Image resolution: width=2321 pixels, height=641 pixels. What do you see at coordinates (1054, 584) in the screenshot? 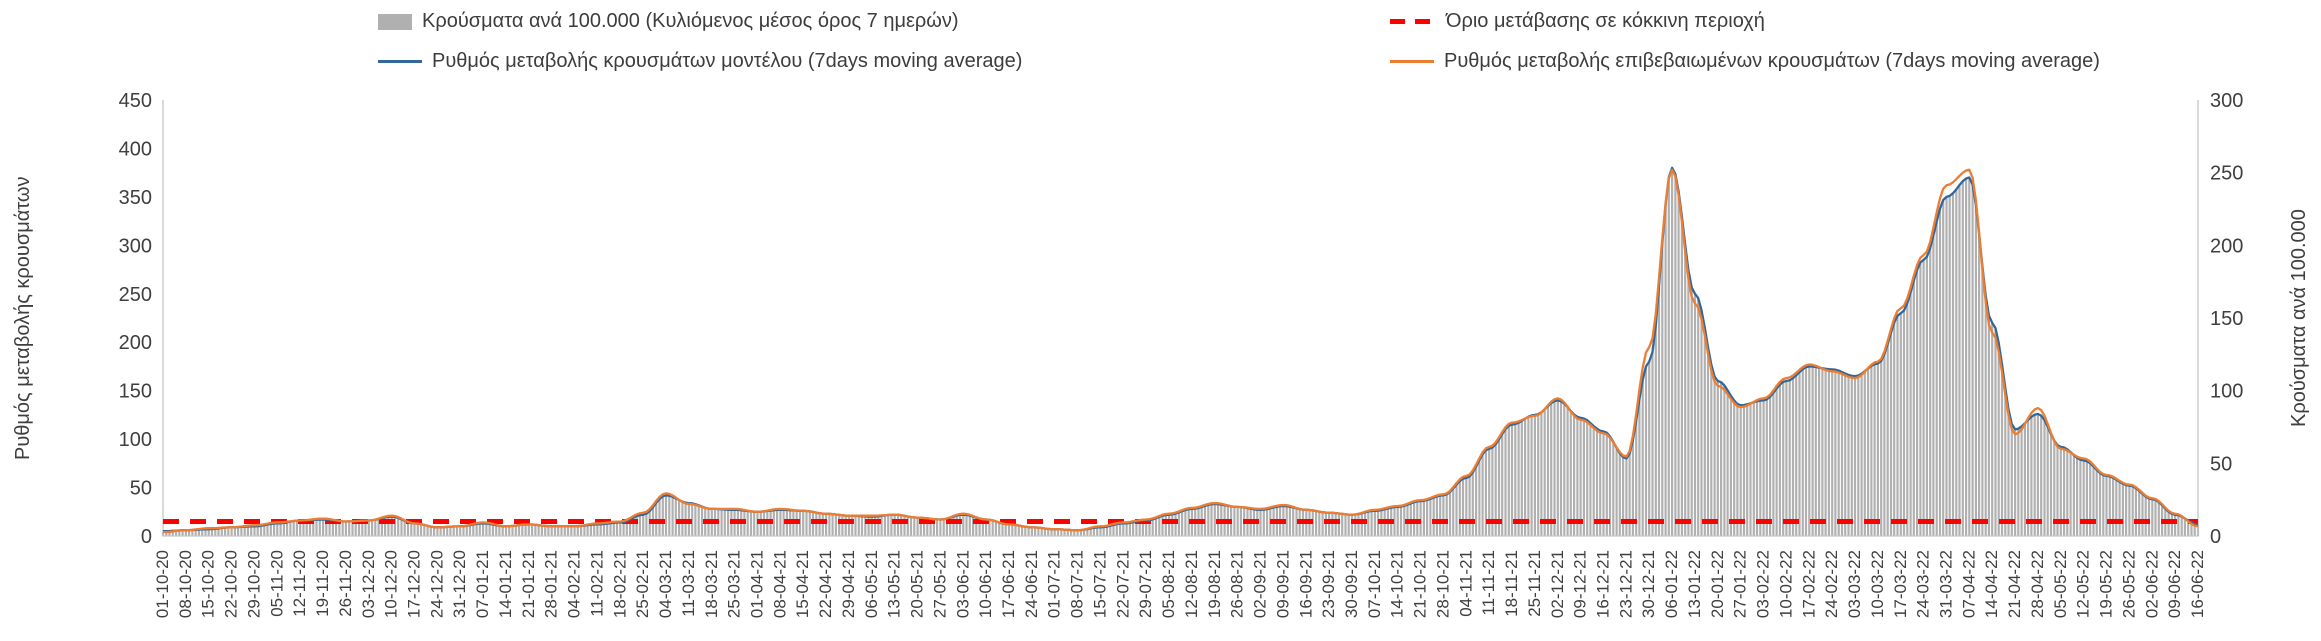
I see `svg-text: 01-07-21` at bounding box center [1054, 584].